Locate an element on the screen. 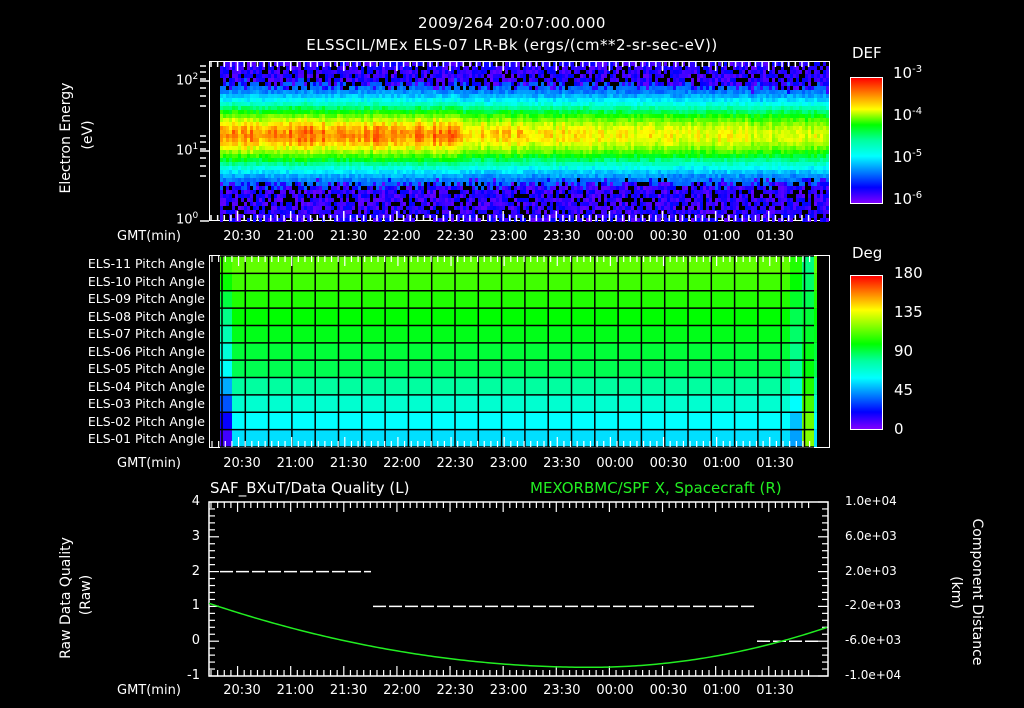  panel1-axis-ticks is located at coordinates (505, 141).